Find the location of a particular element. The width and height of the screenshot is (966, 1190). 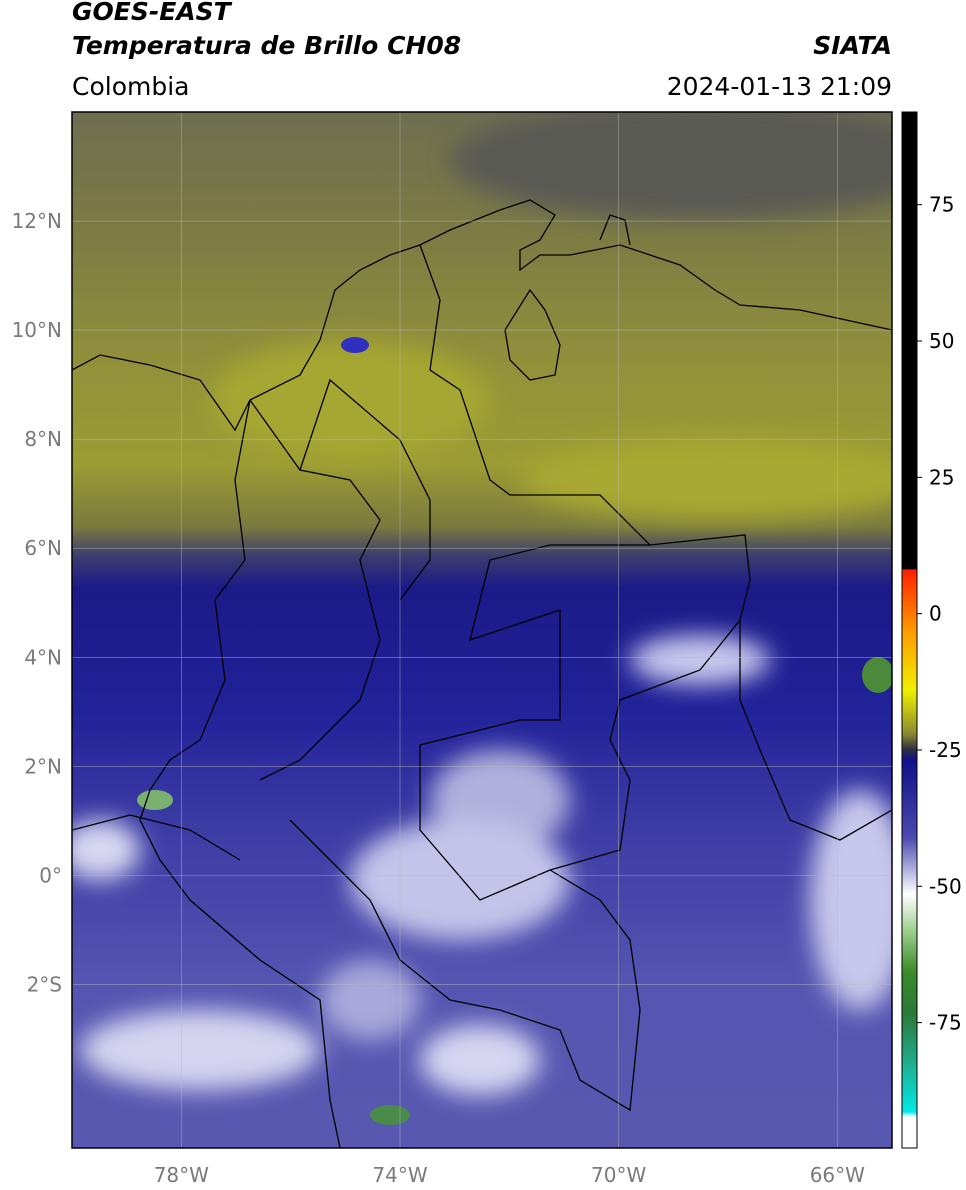

colorbar-tick-label: 0 is located at coordinates (935, 614).